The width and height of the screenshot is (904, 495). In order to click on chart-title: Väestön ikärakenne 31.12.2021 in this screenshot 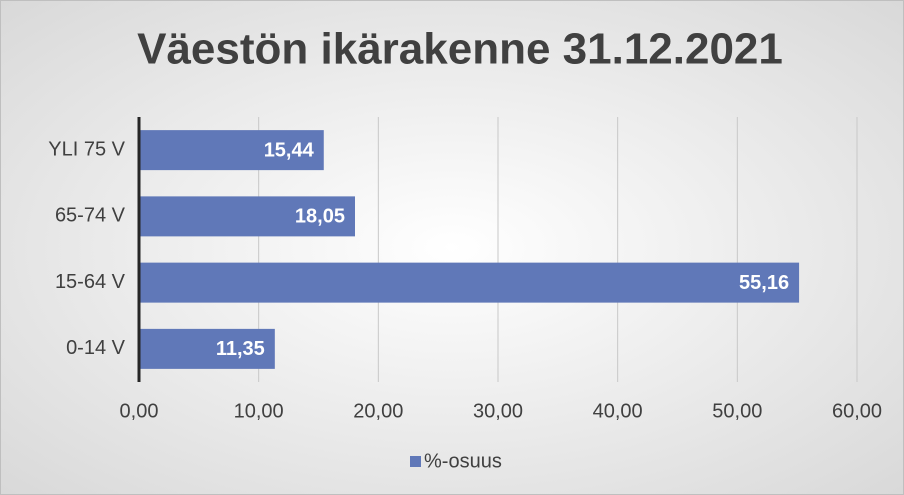, I will do `click(460, 49)`.